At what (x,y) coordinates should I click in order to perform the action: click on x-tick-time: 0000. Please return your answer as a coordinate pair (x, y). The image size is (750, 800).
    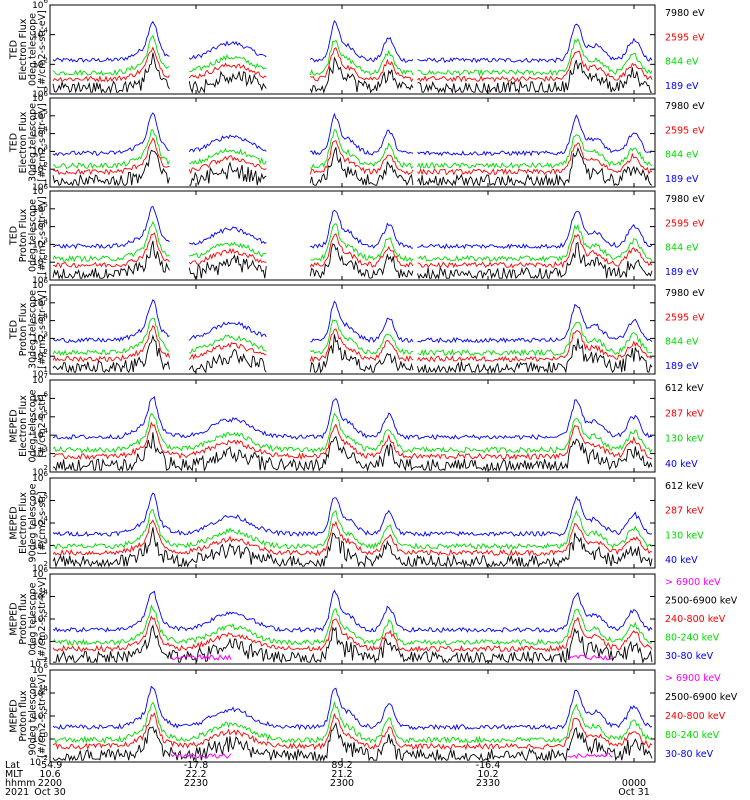
    Looking at the image, I should click on (634, 783).